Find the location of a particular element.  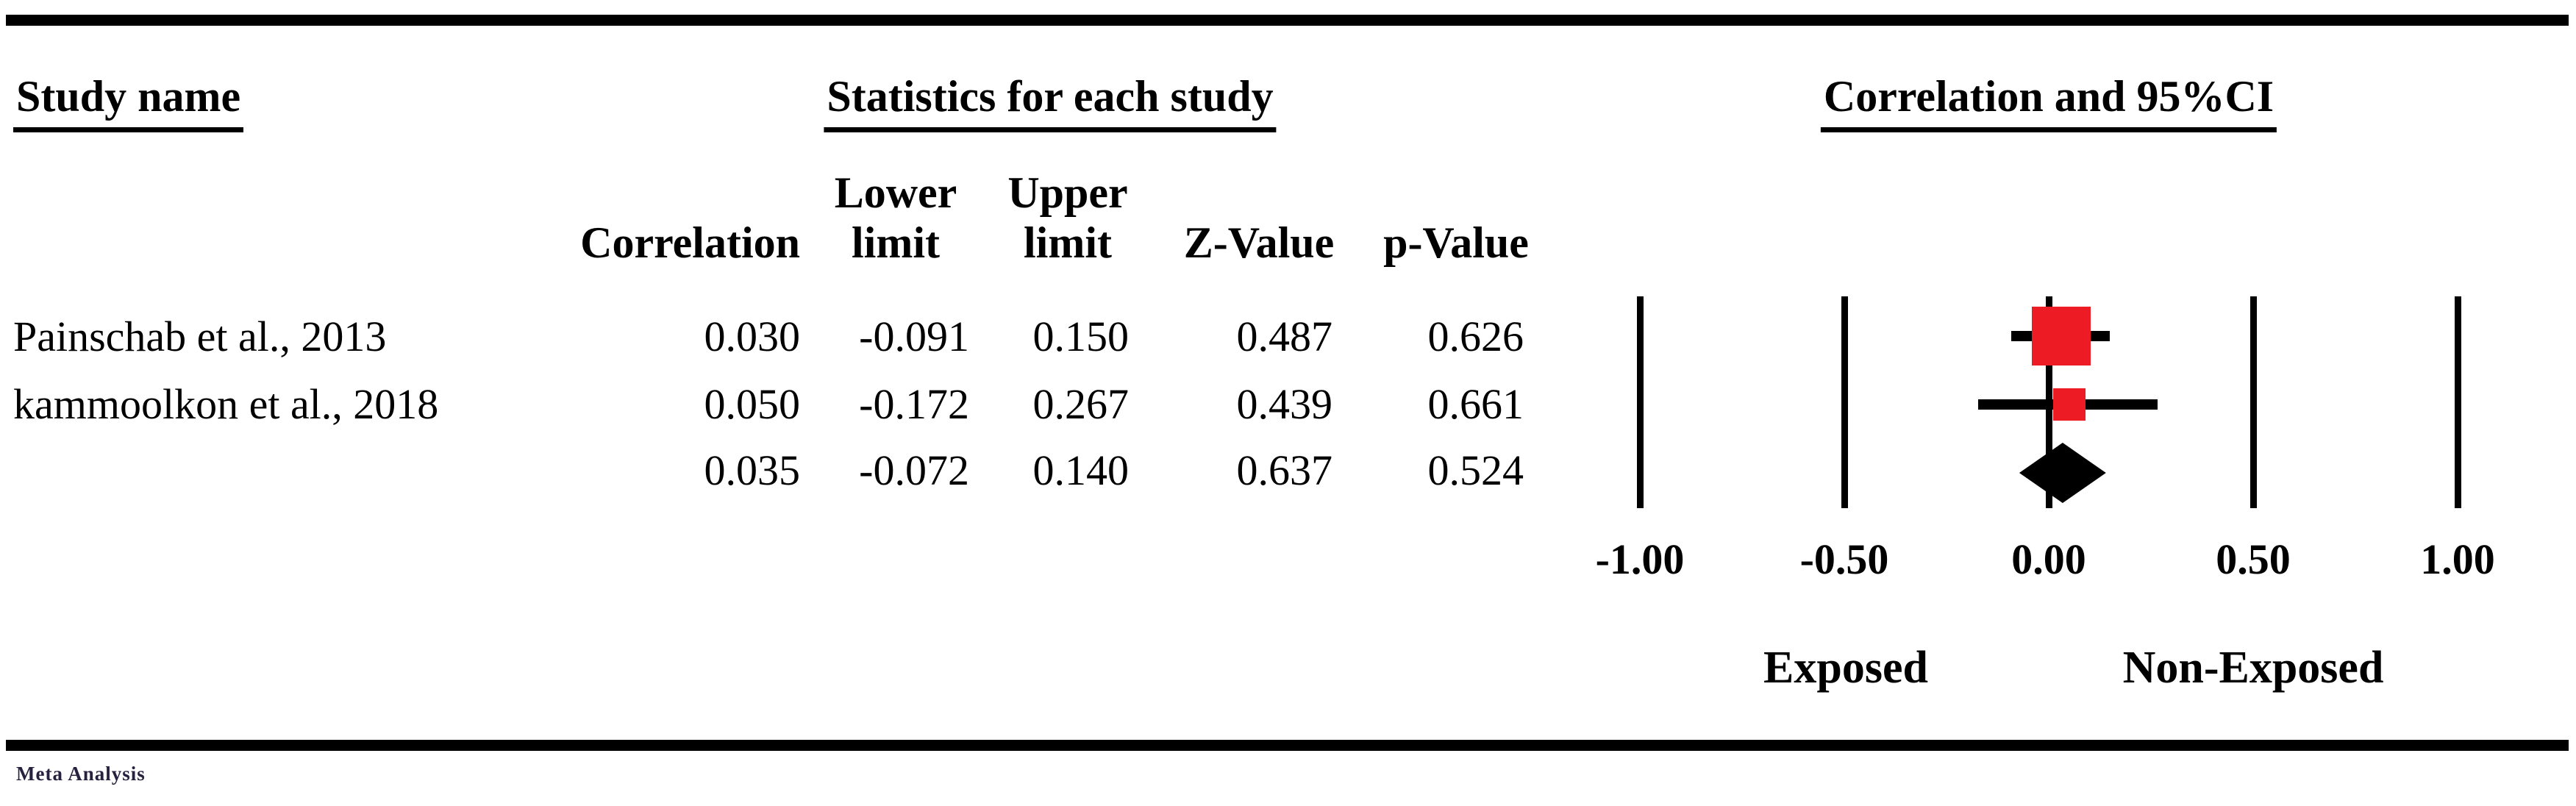

bottom-rule is located at coordinates (1287, 745).